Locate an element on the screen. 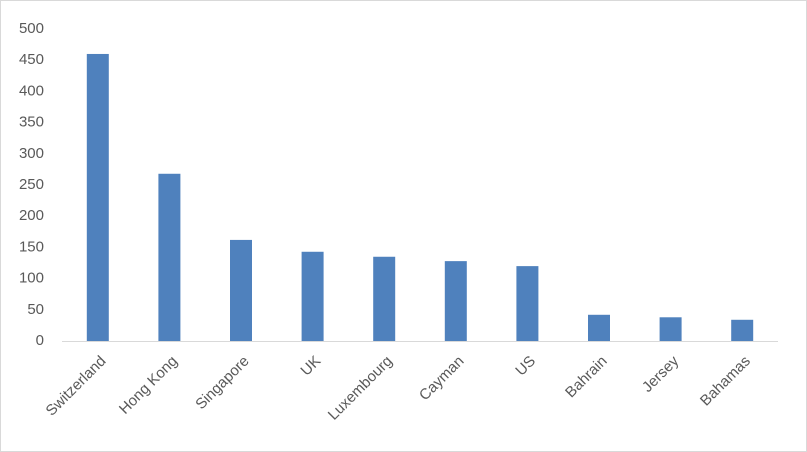  y-tick-label: 200 is located at coordinates (31, 215).